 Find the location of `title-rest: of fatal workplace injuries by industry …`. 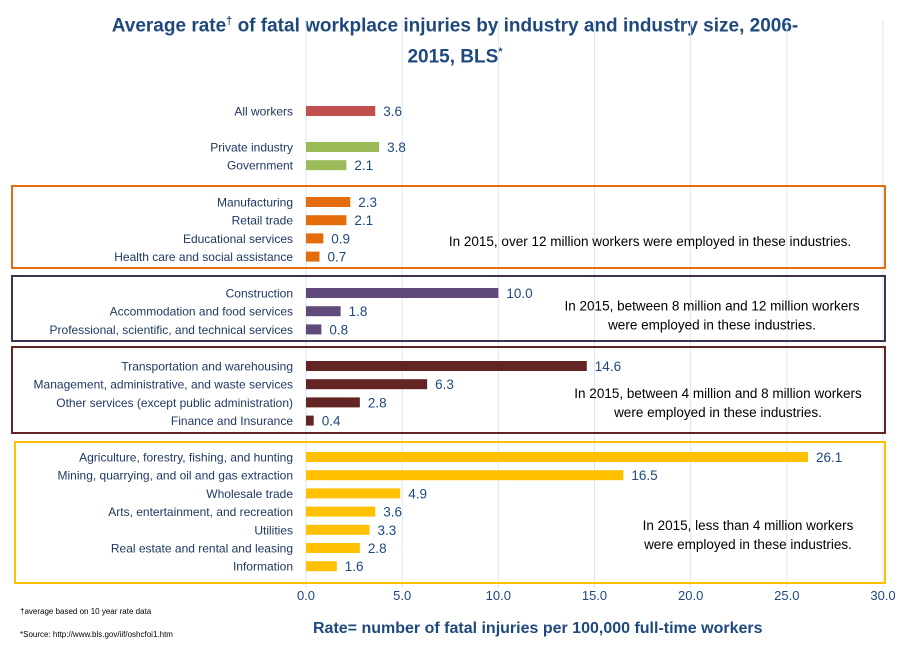

title-rest: of fatal workplace injuries by industry … is located at coordinates (515, 26).